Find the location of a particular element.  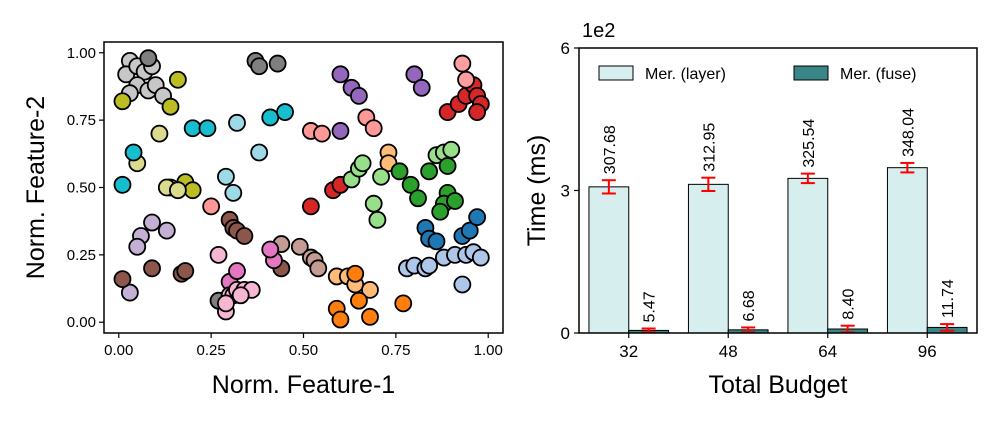

y-tick-label: 3 is located at coordinates (565, 191).